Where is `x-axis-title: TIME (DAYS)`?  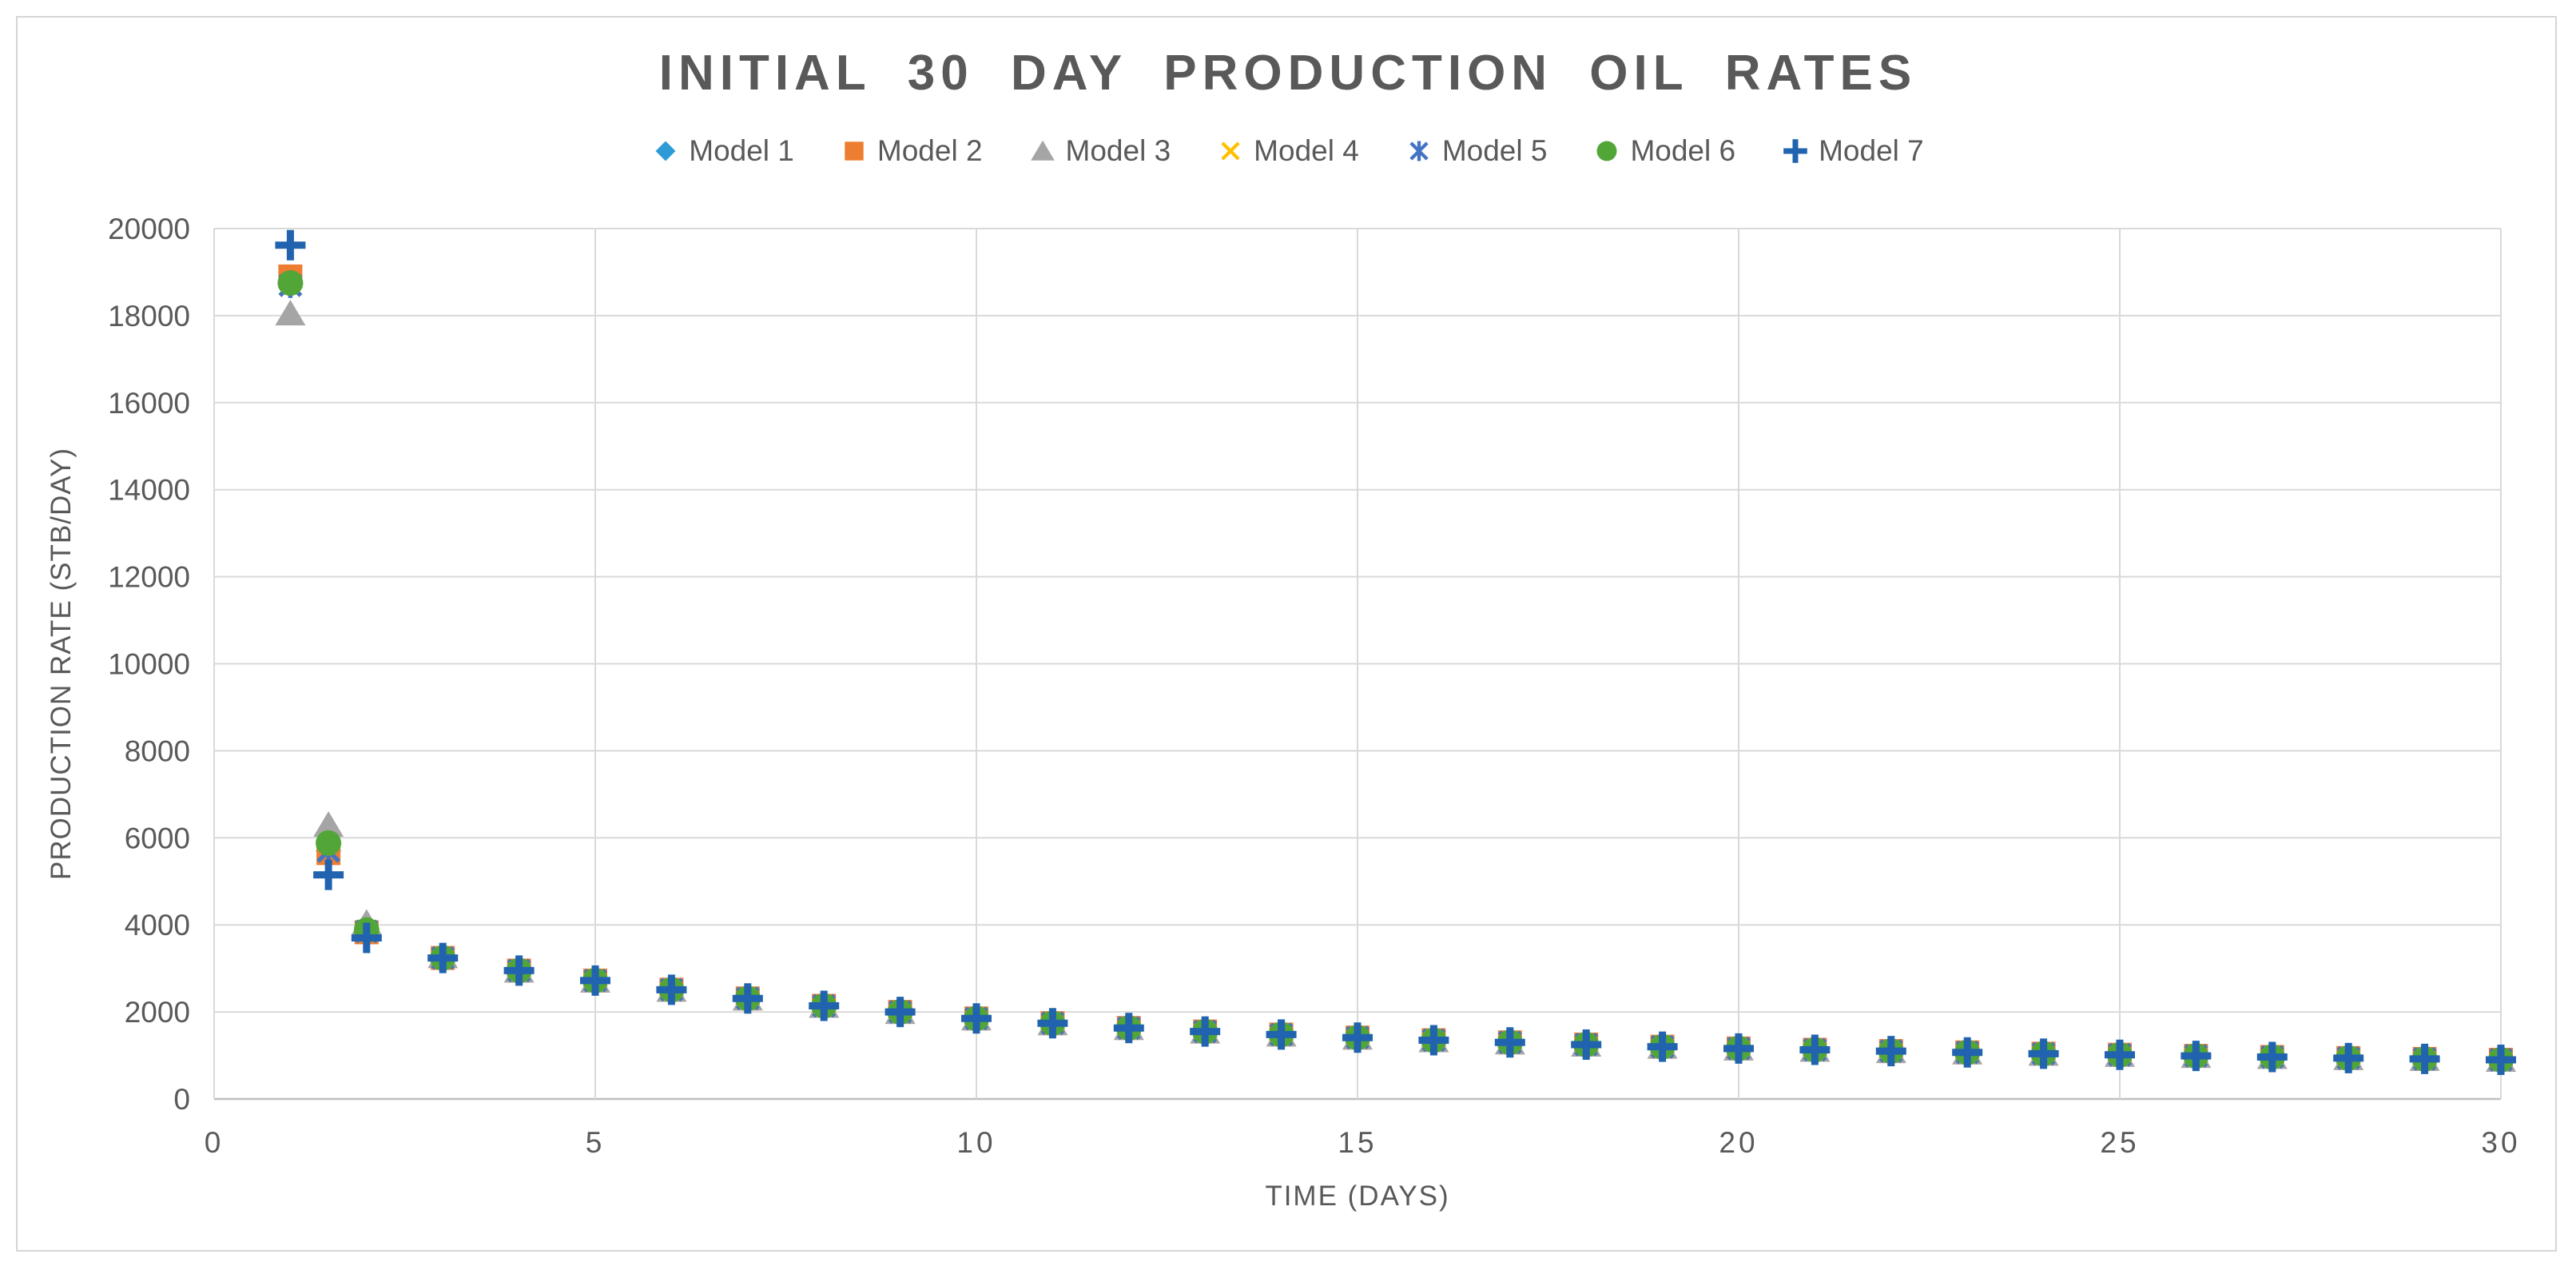 x-axis-title: TIME (DAYS) is located at coordinates (1357, 1196).